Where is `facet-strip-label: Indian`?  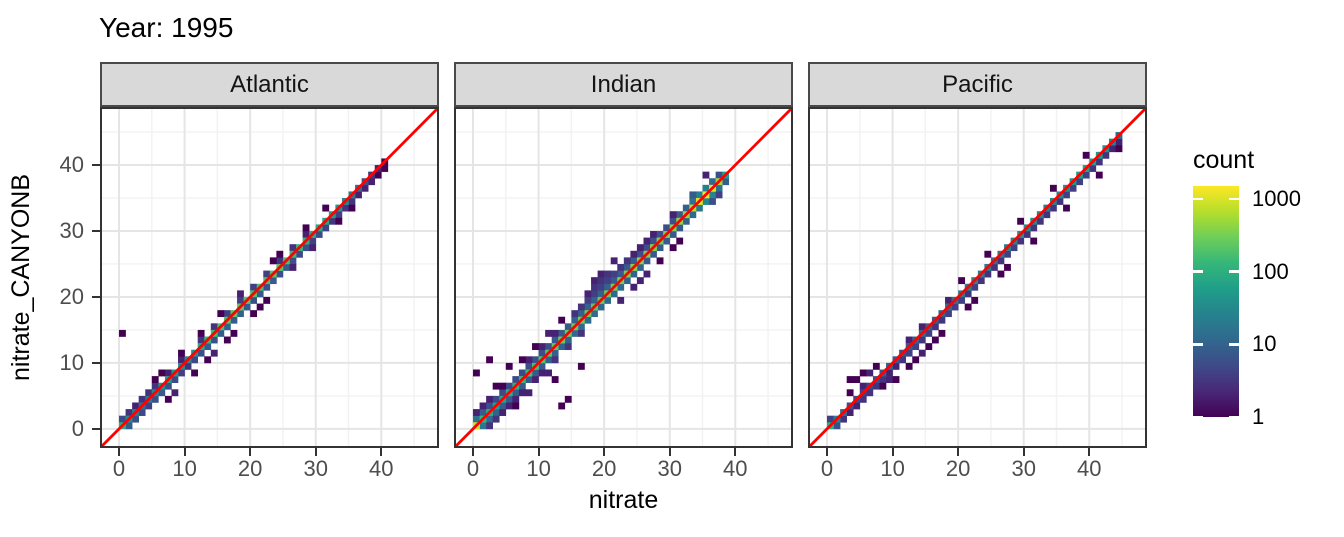
facet-strip-label: Indian is located at coordinates (623, 84).